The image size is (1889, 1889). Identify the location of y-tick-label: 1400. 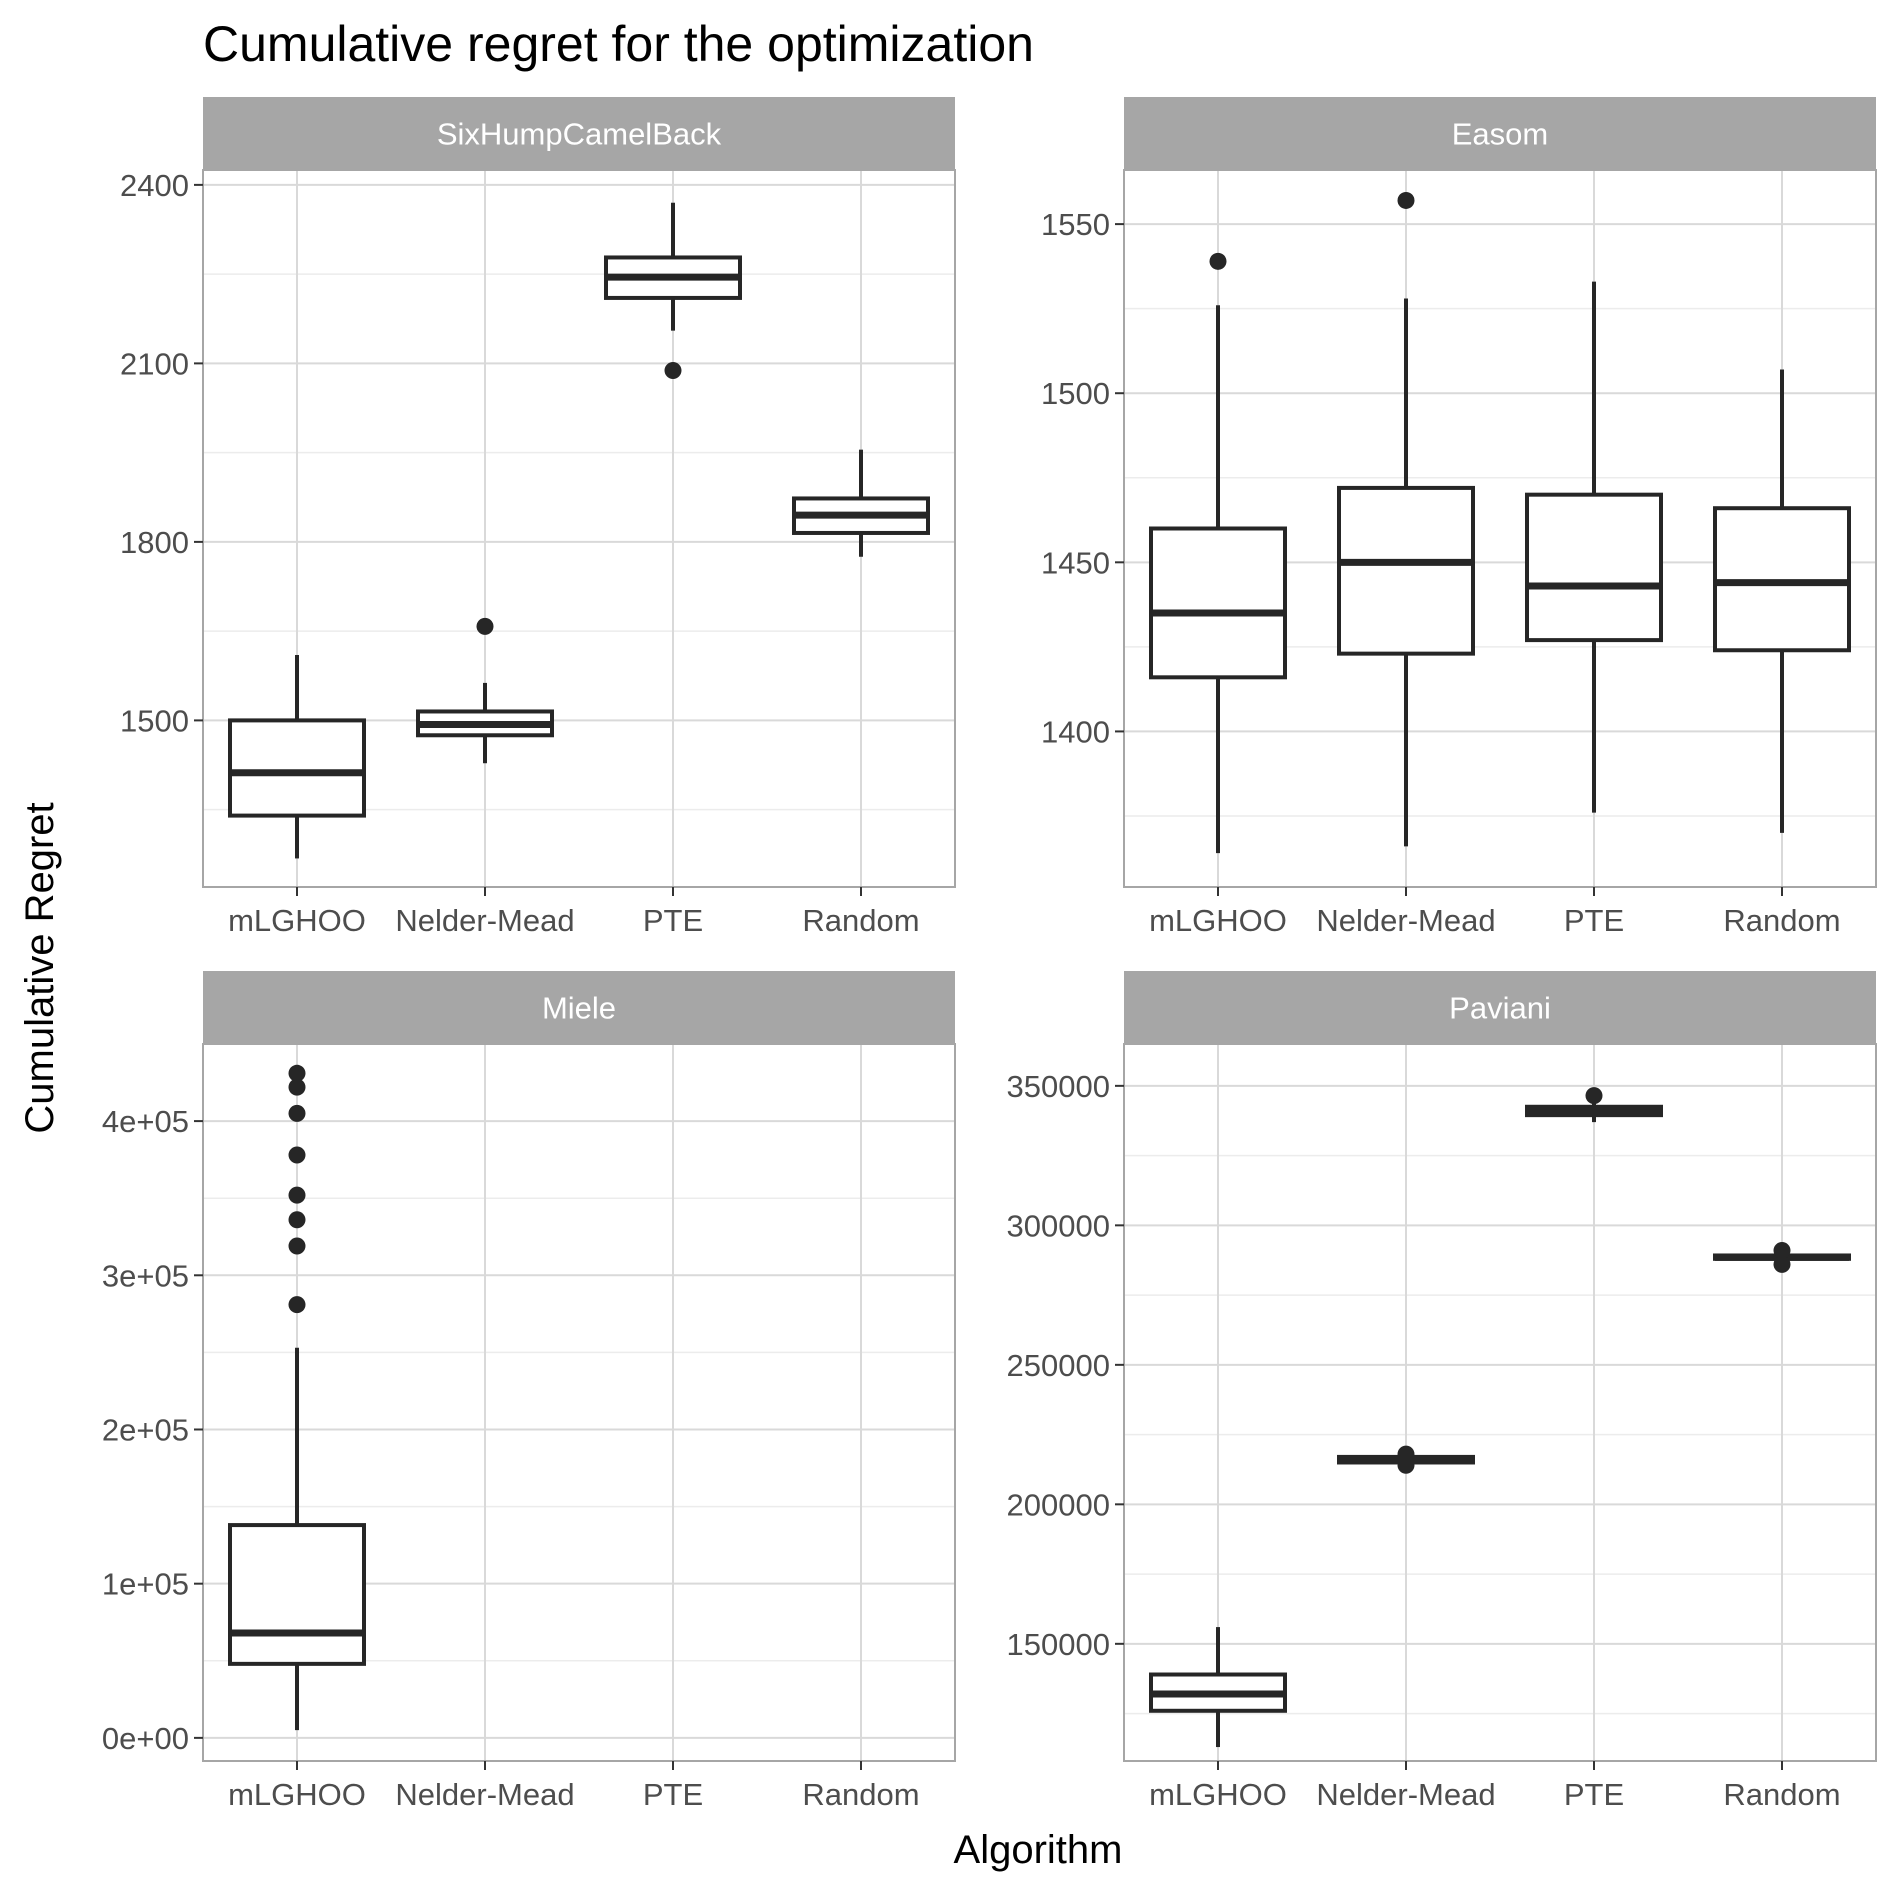
(1075, 731).